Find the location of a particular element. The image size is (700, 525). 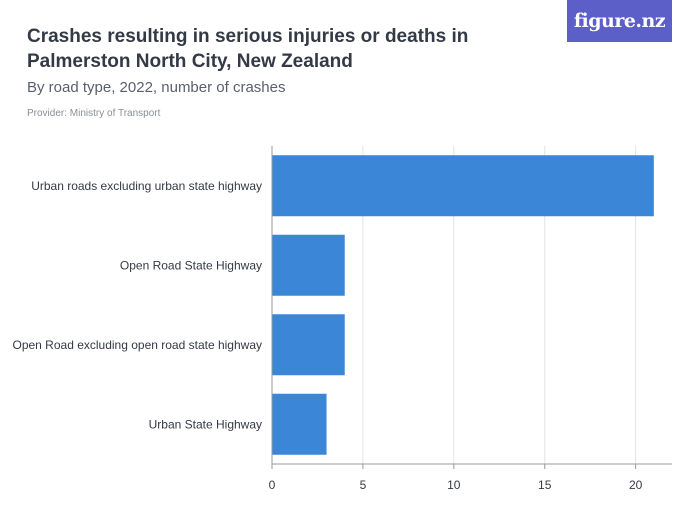

x-tick-label: 15 is located at coordinates (545, 485).